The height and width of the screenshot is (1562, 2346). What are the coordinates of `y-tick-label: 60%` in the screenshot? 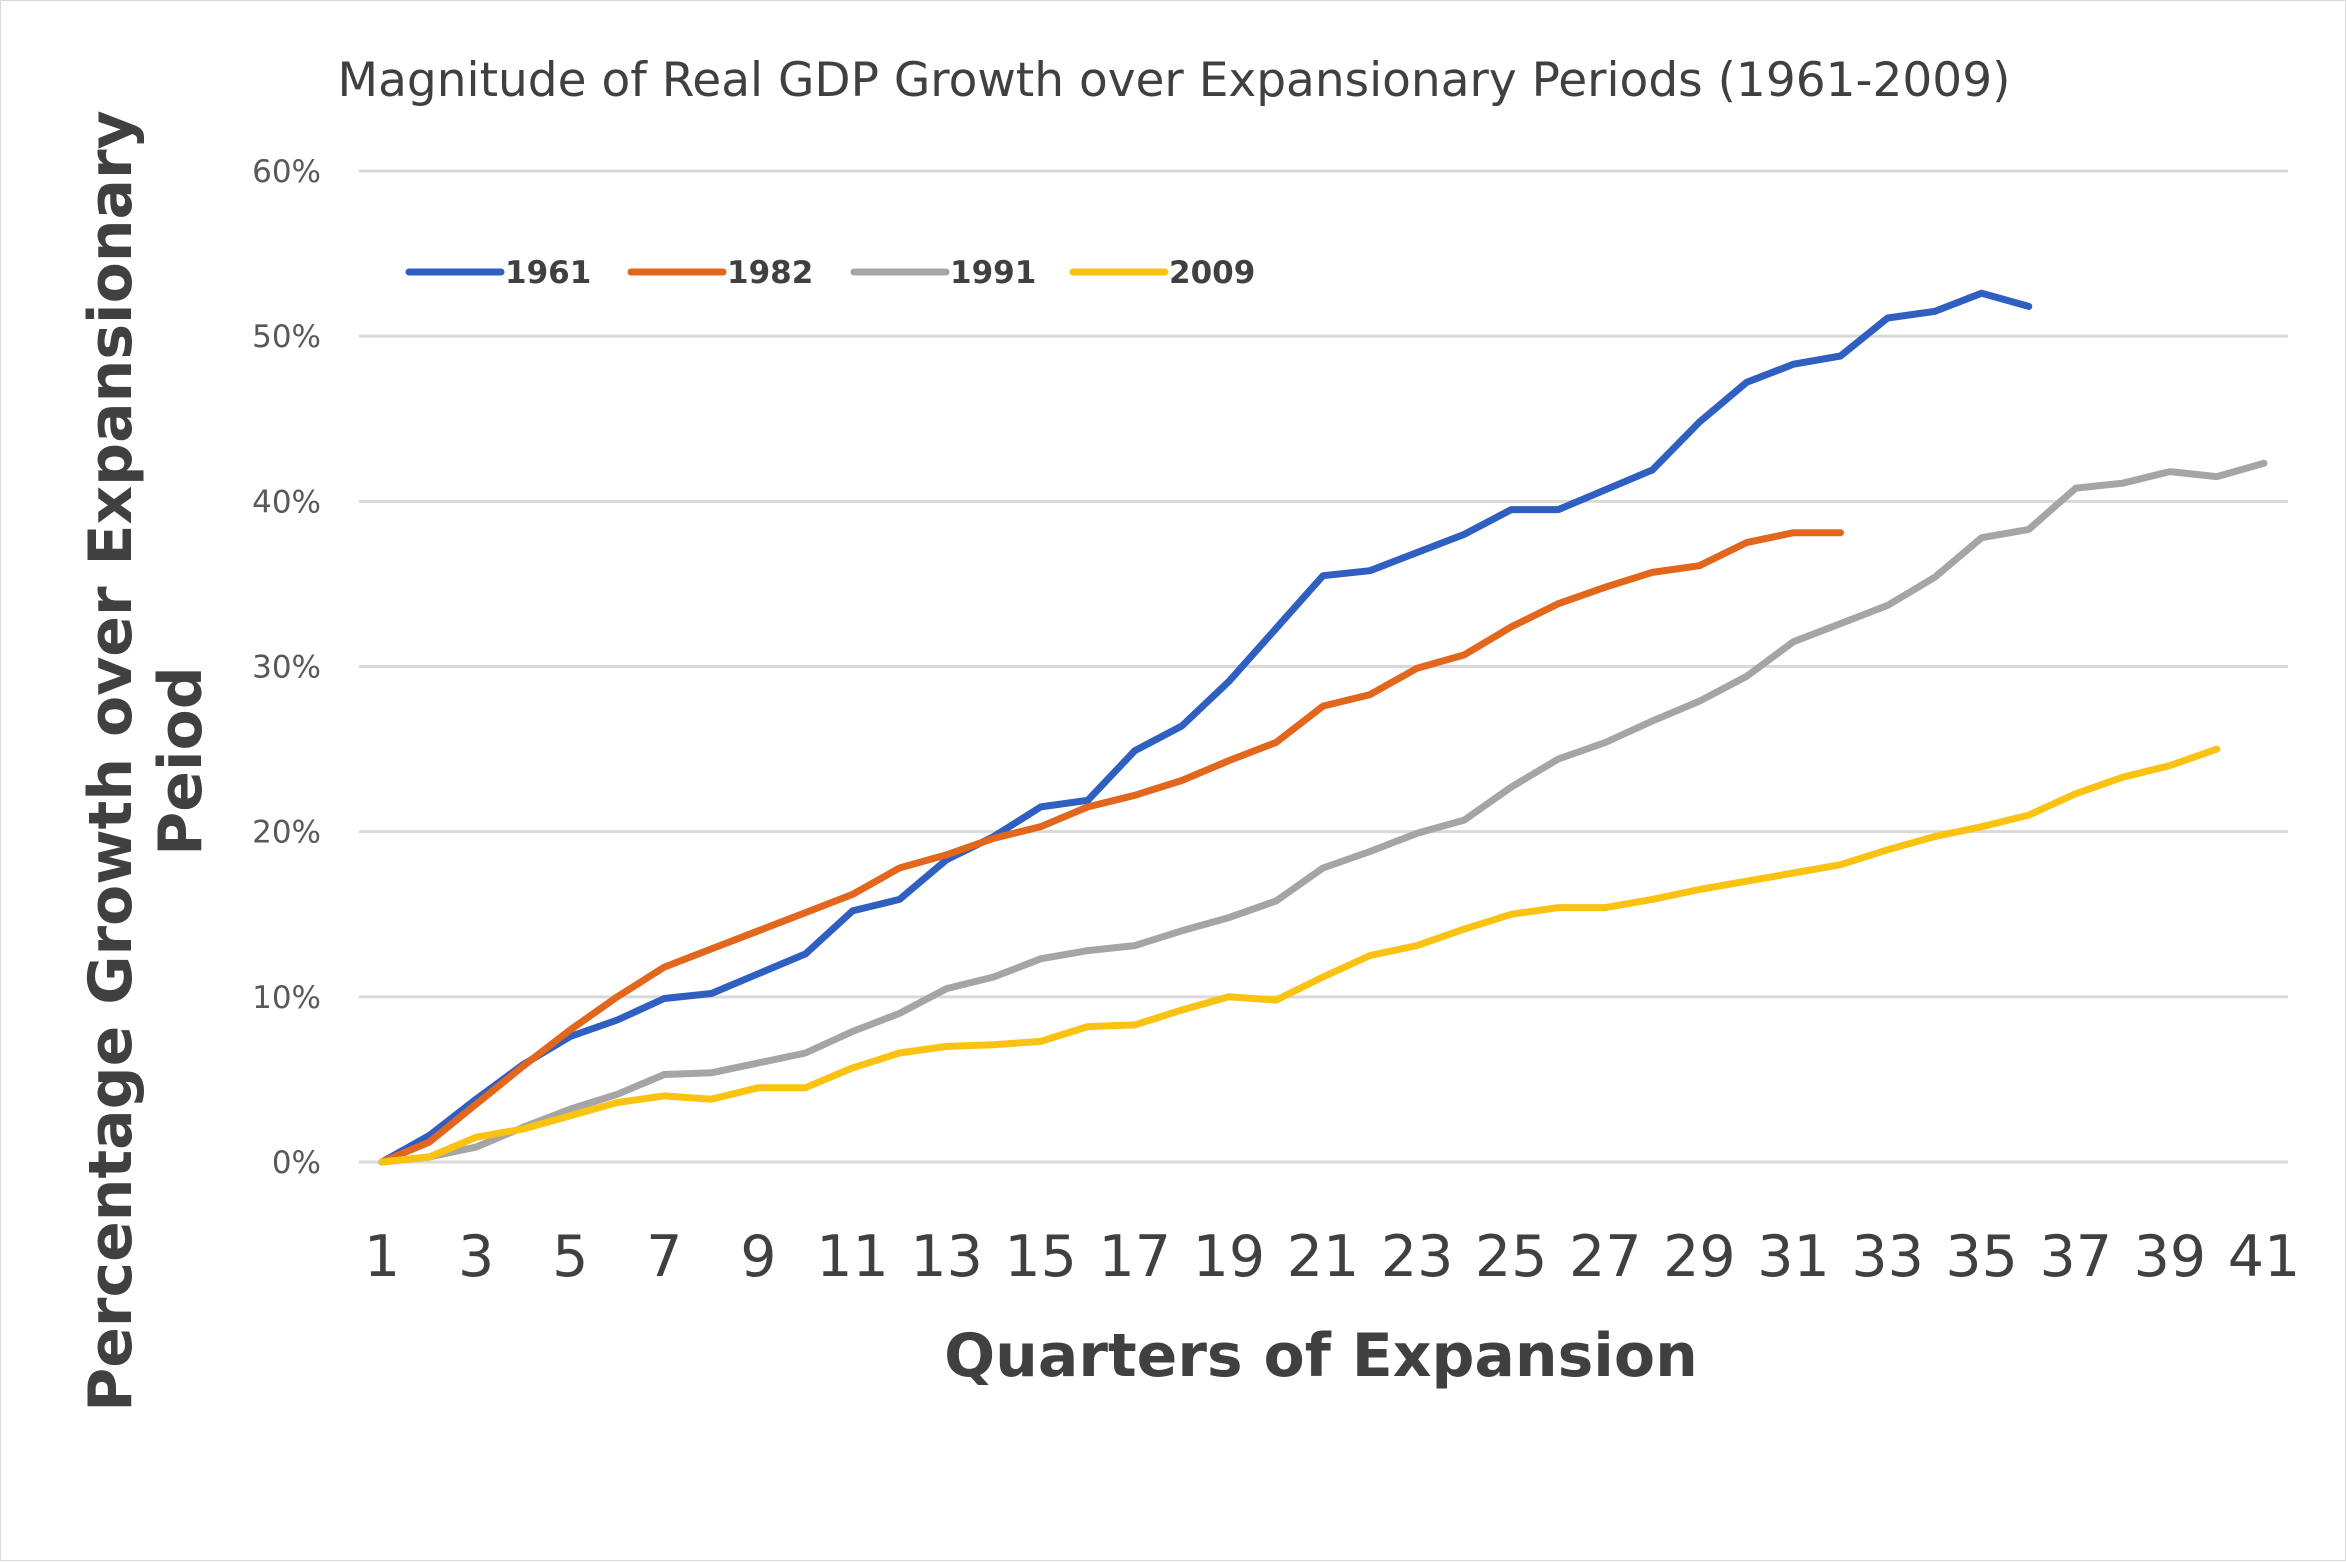 It's located at (286, 172).